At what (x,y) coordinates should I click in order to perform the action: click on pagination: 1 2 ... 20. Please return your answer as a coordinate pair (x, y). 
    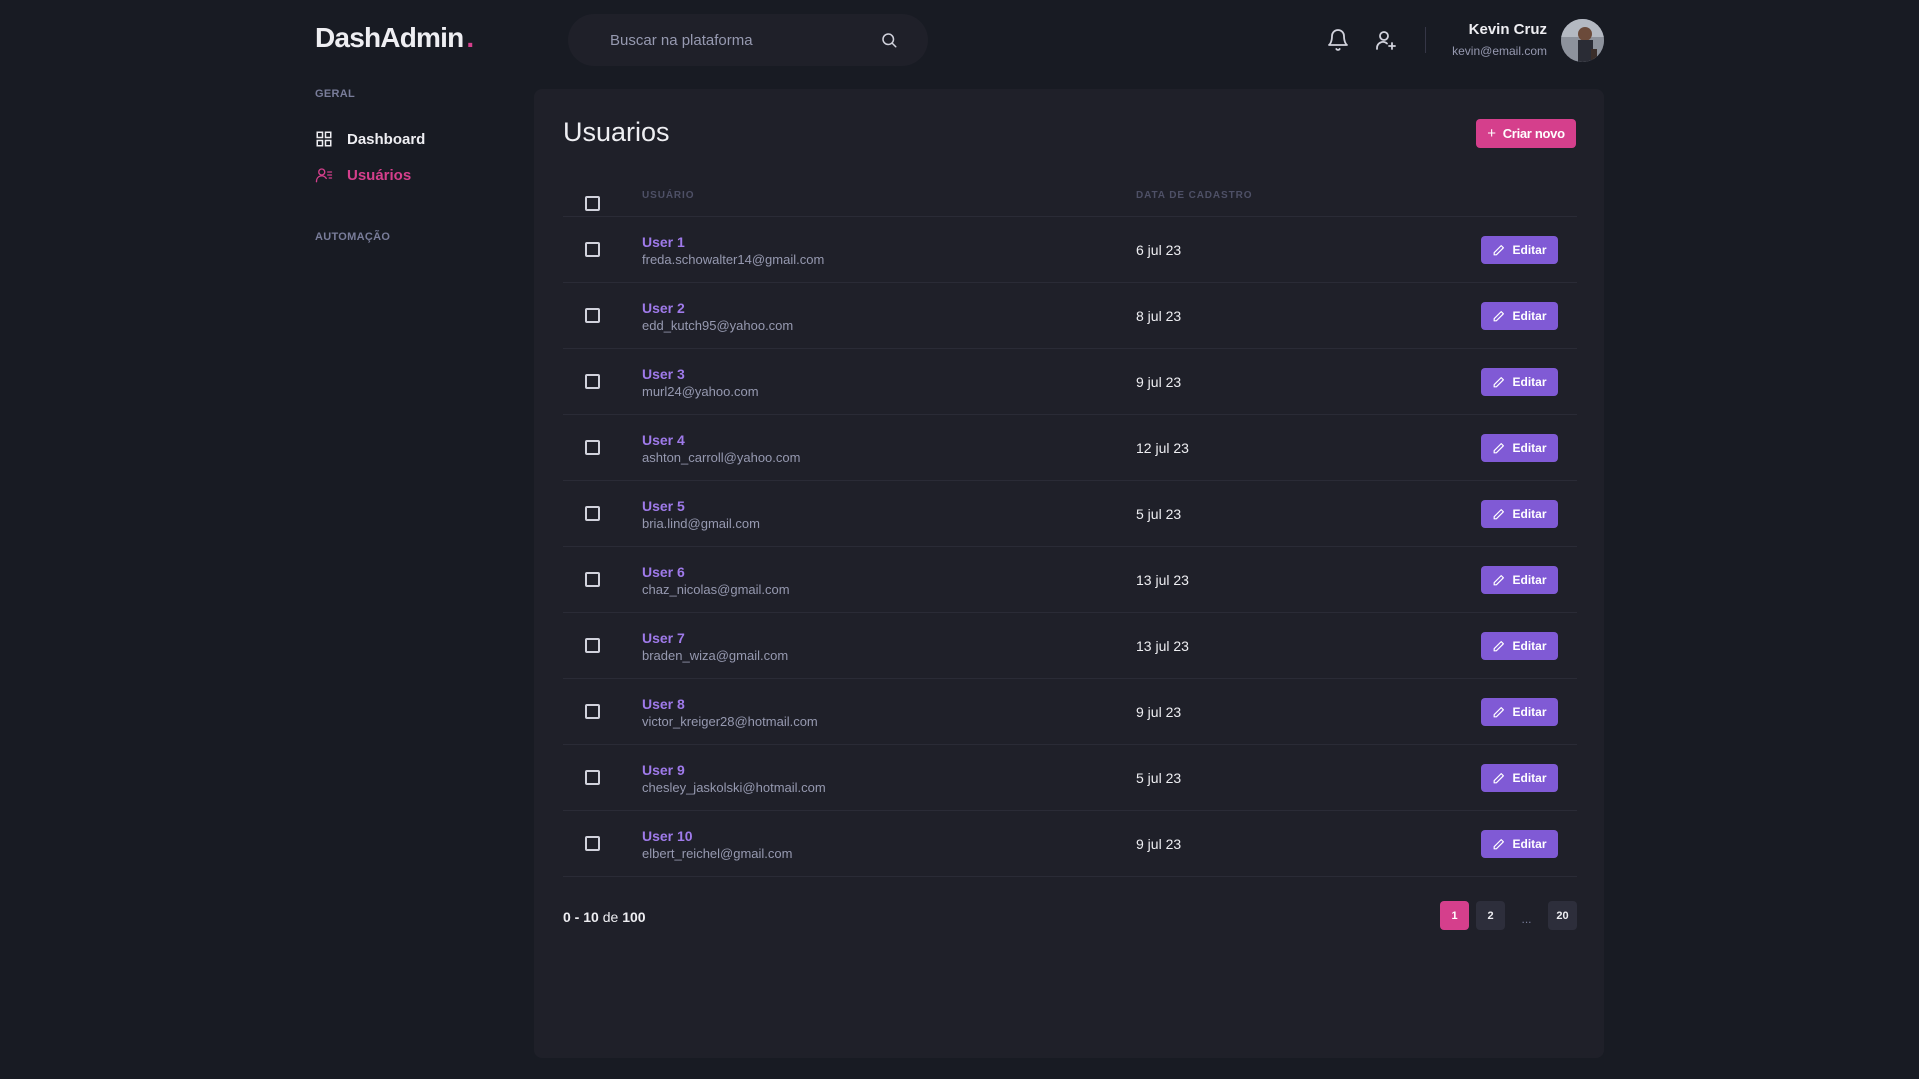
    Looking at the image, I should click on (1505, 915).